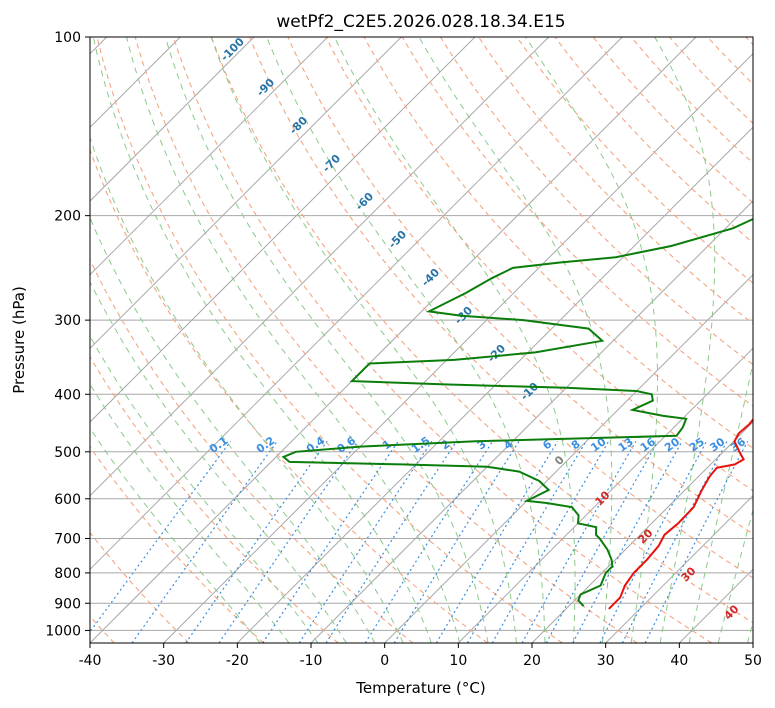  I want to click on adiabat-label: -100, so click(232, 49).